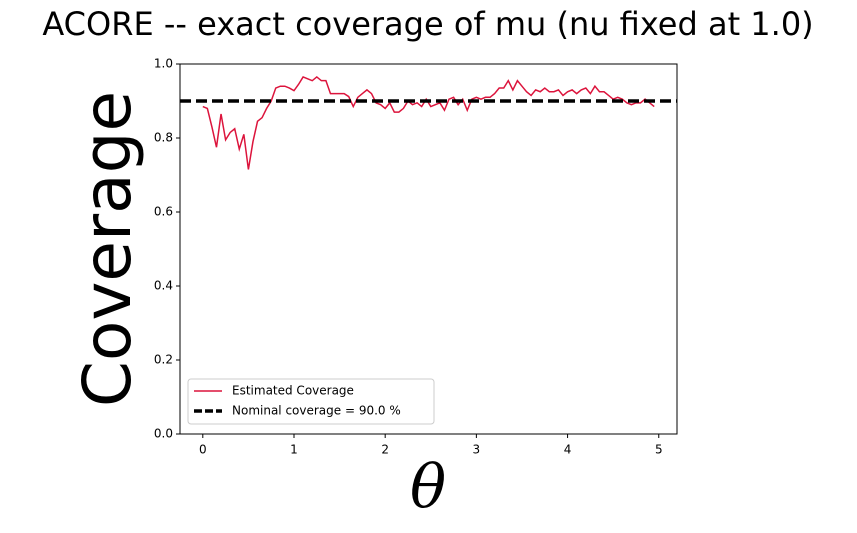 The width and height of the screenshot is (857, 533). Describe the element at coordinates (163, 212) in the screenshot. I see `y-tick-label: 0.6` at that location.